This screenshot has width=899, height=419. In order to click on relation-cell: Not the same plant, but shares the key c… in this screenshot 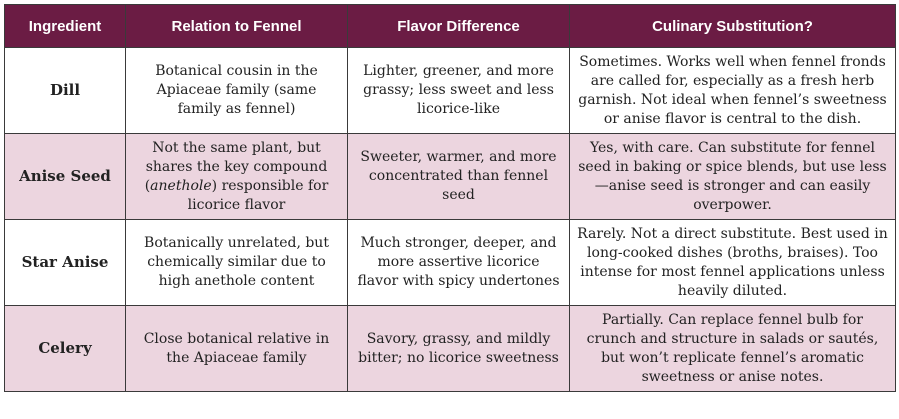, I will do `click(236, 176)`.